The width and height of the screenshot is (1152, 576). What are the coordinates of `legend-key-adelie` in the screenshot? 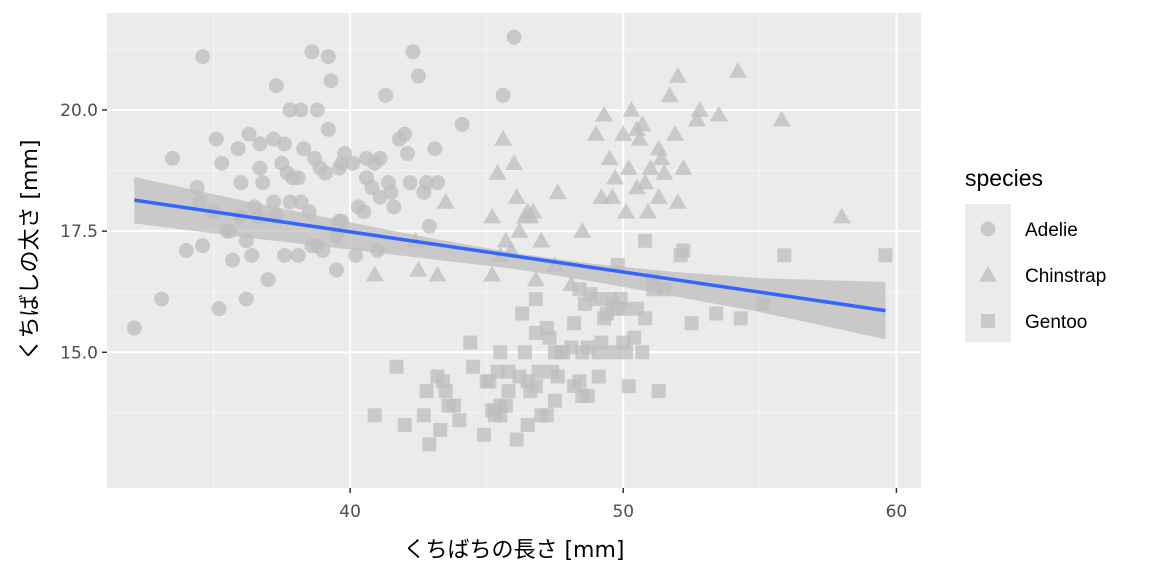 It's located at (988, 229).